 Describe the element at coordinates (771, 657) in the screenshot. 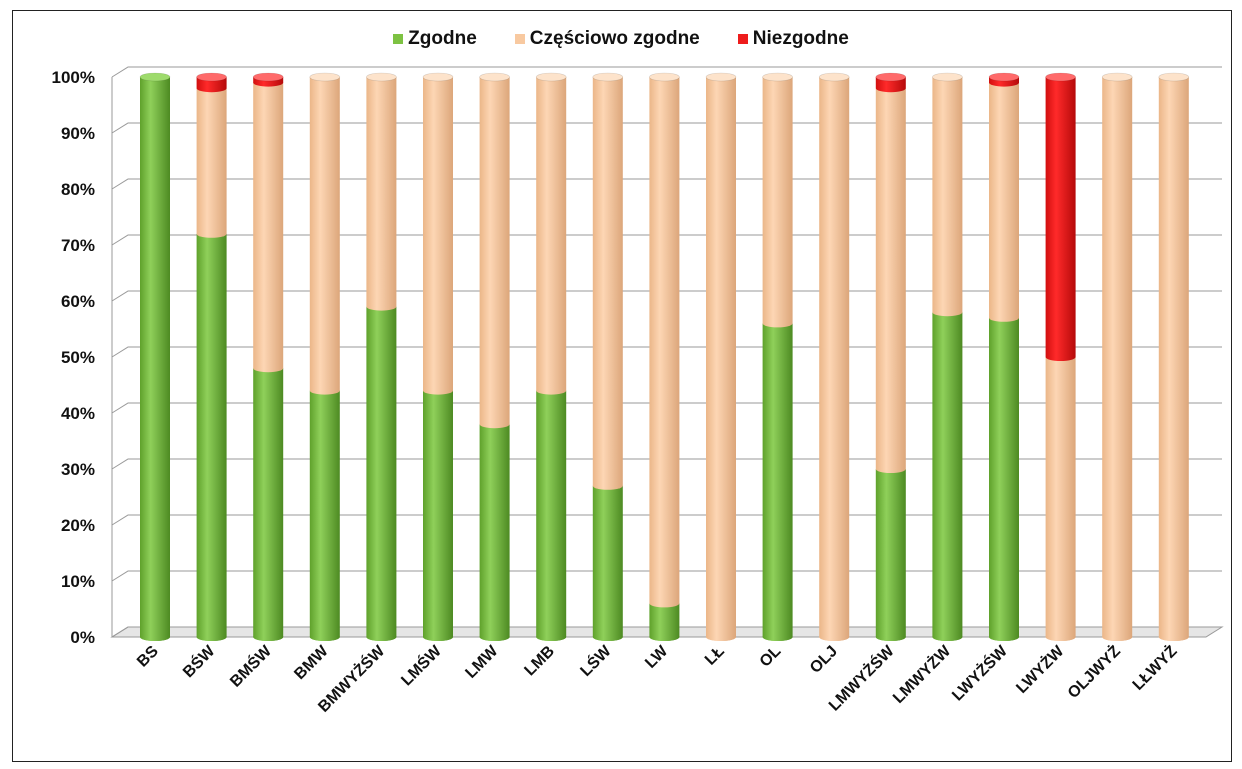

I see `x-tick-label: OL` at that location.